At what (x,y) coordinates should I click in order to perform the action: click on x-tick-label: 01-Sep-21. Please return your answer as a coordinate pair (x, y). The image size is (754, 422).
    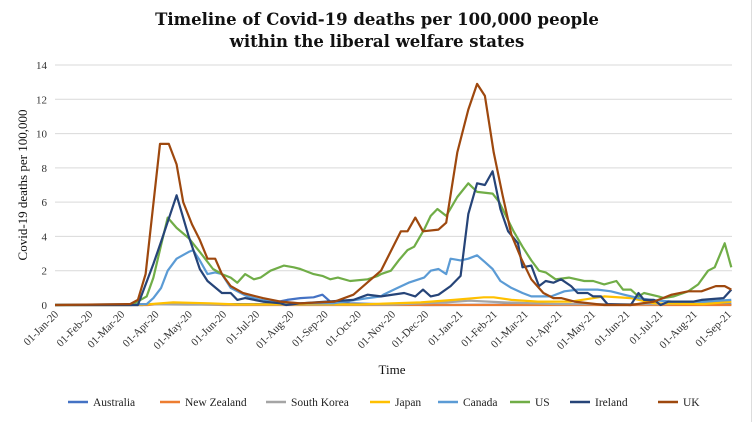
    Looking at the image, I should click on (713, 329).